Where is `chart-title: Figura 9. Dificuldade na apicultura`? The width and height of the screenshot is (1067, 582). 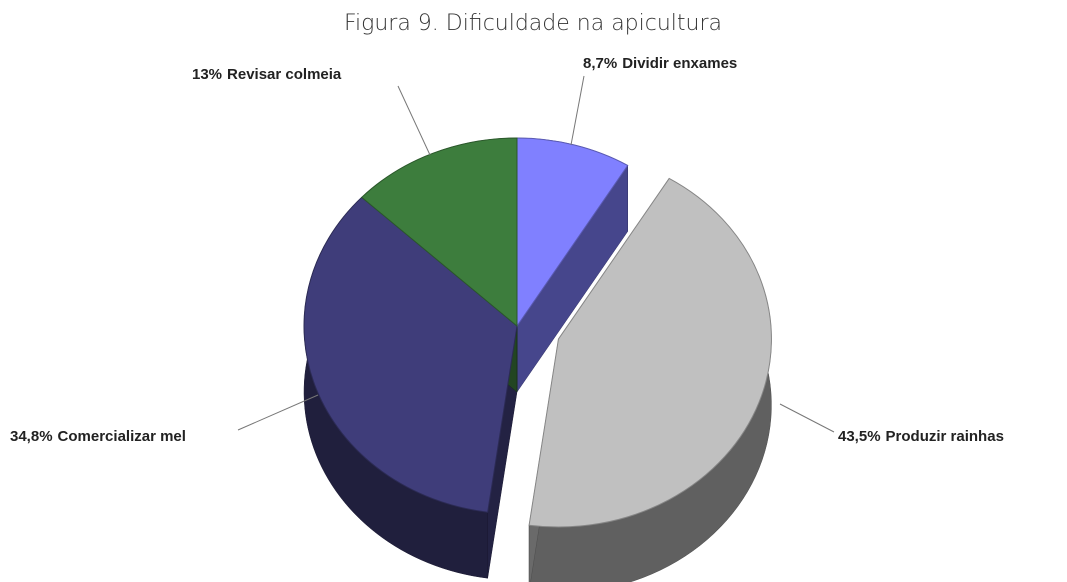 chart-title: Figura 9. Dificuldade na apicultura is located at coordinates (533, 23).